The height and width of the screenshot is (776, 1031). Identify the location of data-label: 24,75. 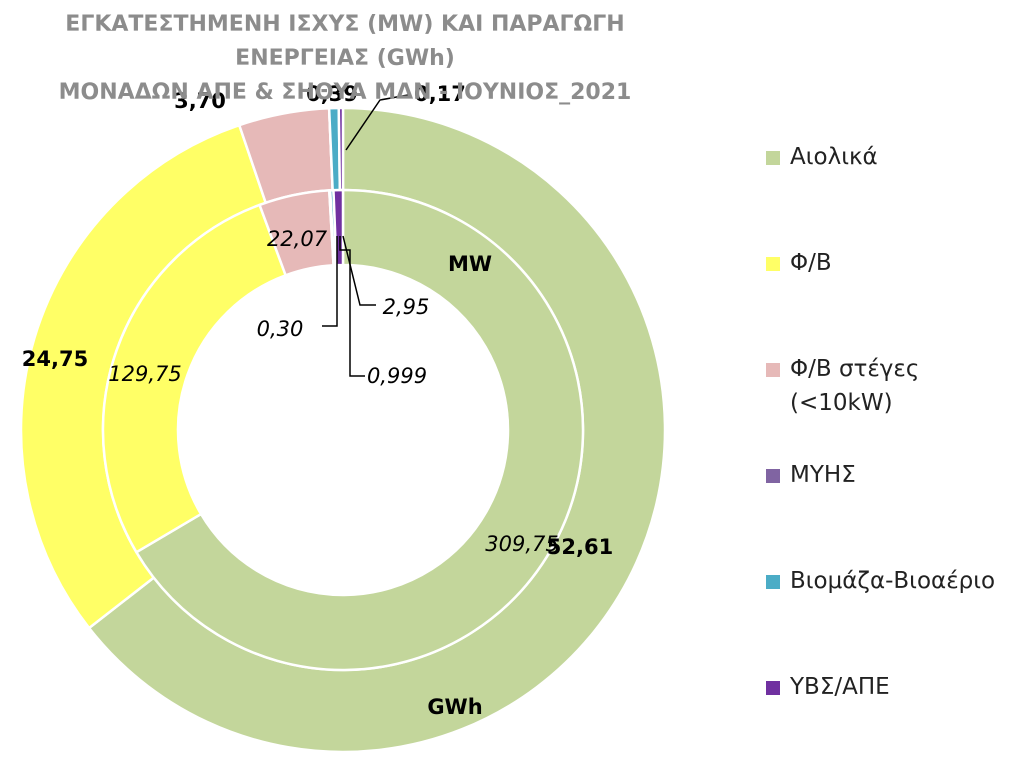
(55, 359).